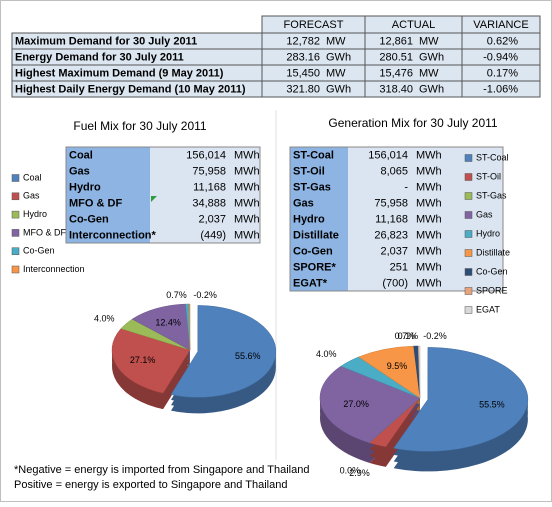 The height and width of the screenshot is (507, 552). I want to click on data-label: 4.0%, so click(104, 318).